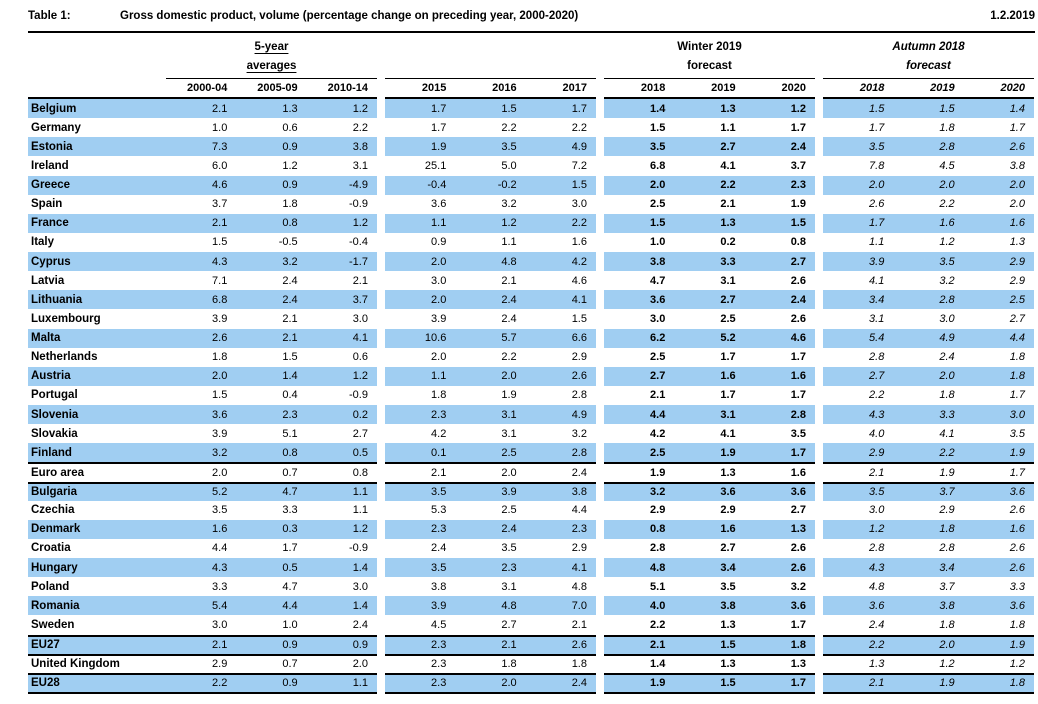 Image resolution: width=1038 pixels, height=704 pixels. I want to click on value-cell: 0.6, so click(360, 357).